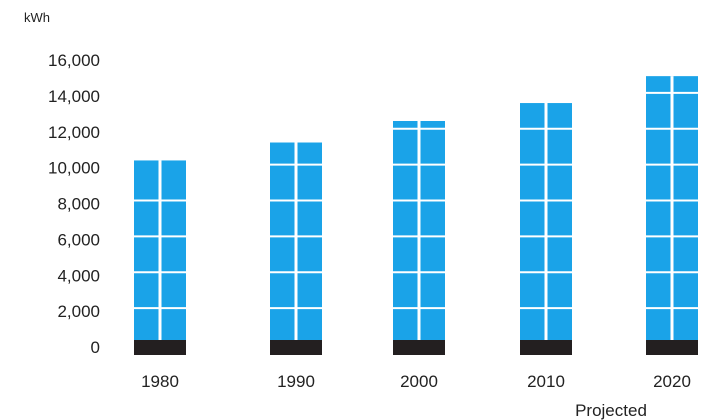  What do you see at coordinates (160, 257) in the screenshot?
I see `bar-1980` at bounding box center [160, 257].